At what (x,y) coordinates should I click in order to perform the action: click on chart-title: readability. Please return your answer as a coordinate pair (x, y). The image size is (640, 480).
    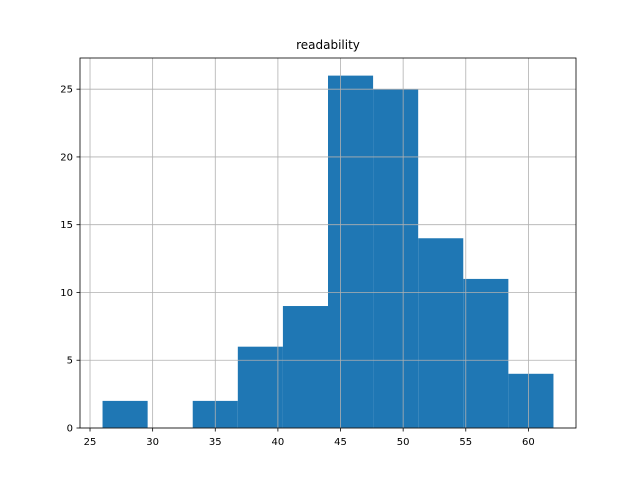
    Looking at the image, I should click on (328, 45).